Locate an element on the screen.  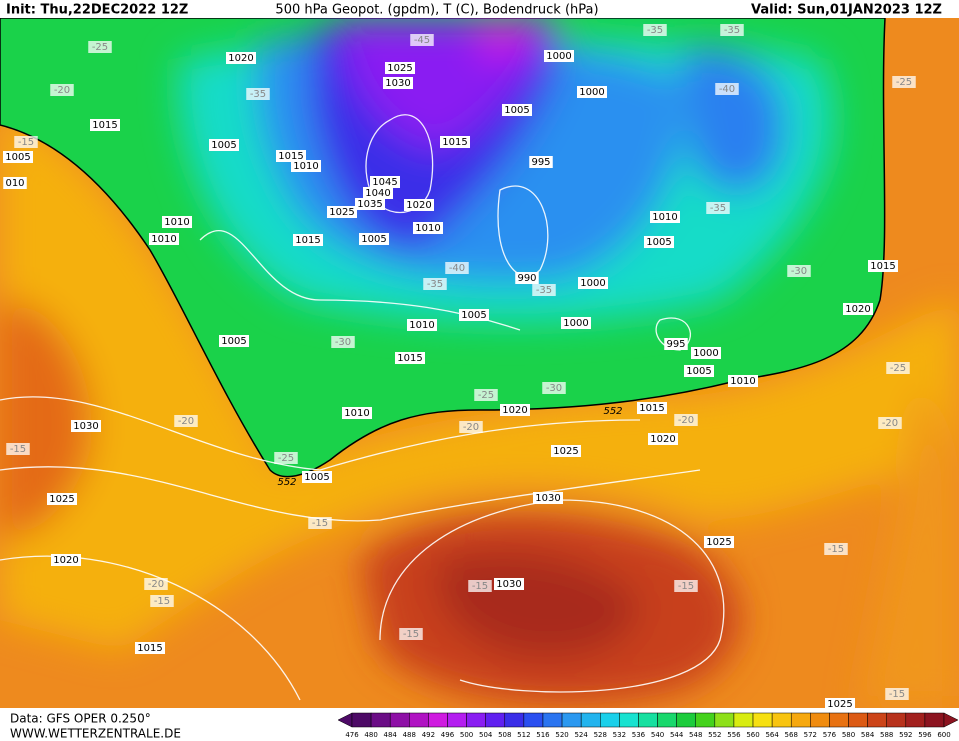
scale-tick-label: 556 is located at coordinates (734, 735).